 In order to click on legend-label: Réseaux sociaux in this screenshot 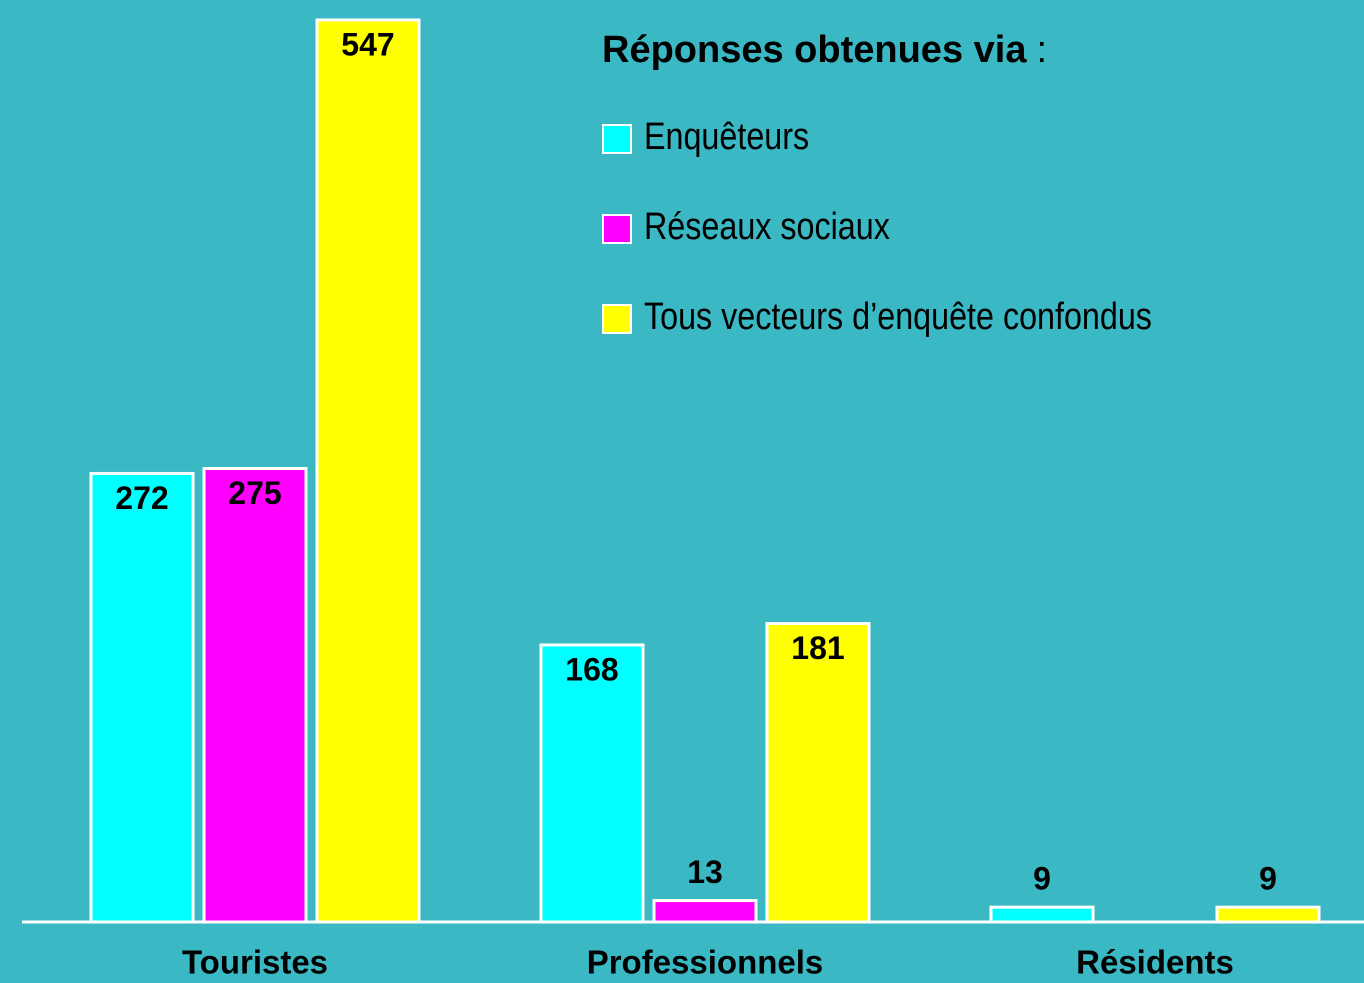, I will do `click(767, 227)`.